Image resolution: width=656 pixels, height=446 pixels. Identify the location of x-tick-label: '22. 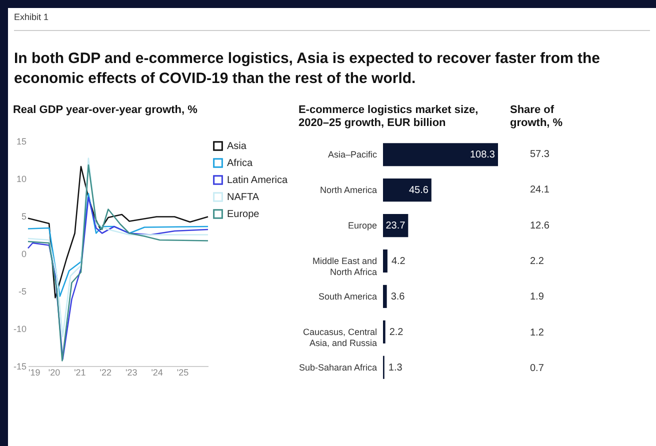
(106, 373).